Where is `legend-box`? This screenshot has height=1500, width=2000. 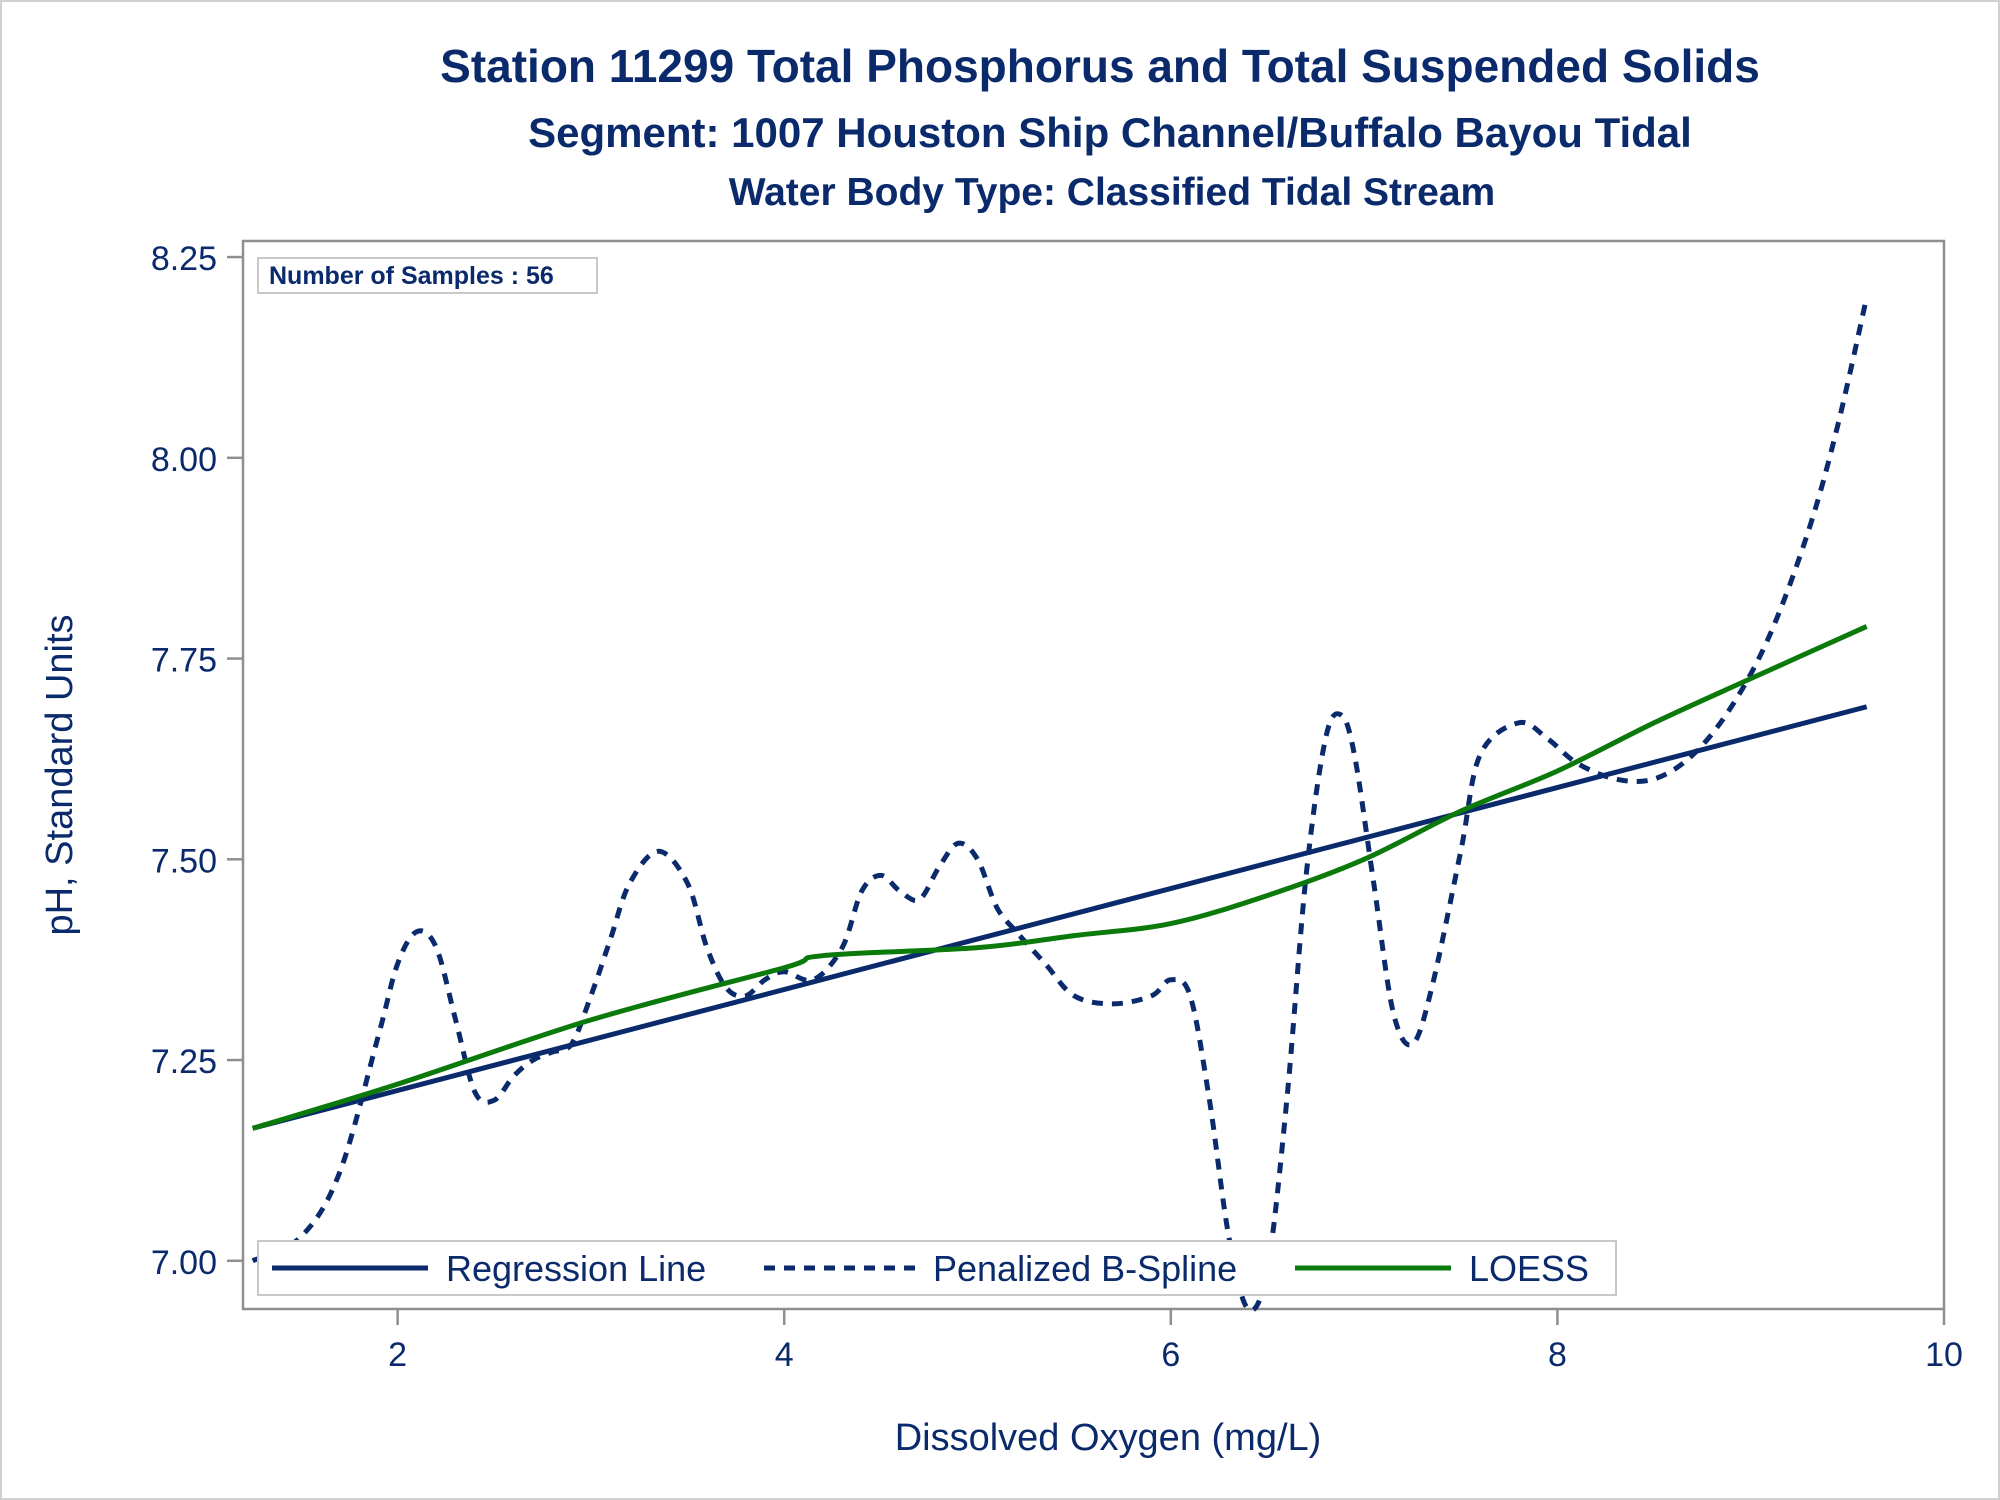
legend-box is located at coordinates (937, 1268).